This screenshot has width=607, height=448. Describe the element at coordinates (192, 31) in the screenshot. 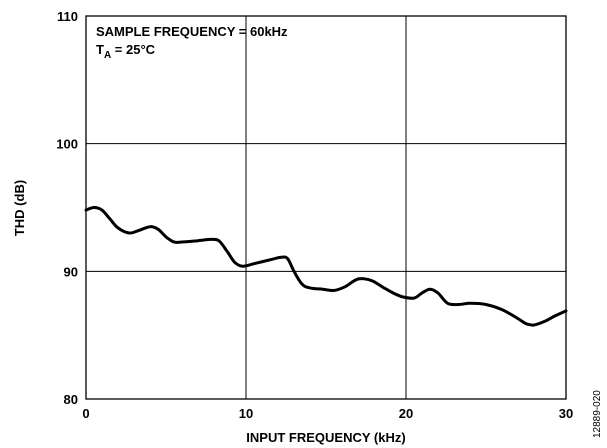

I see `annotation-sample-frequency: SAMPLE FREQUENCY = 60kHz` at that location.